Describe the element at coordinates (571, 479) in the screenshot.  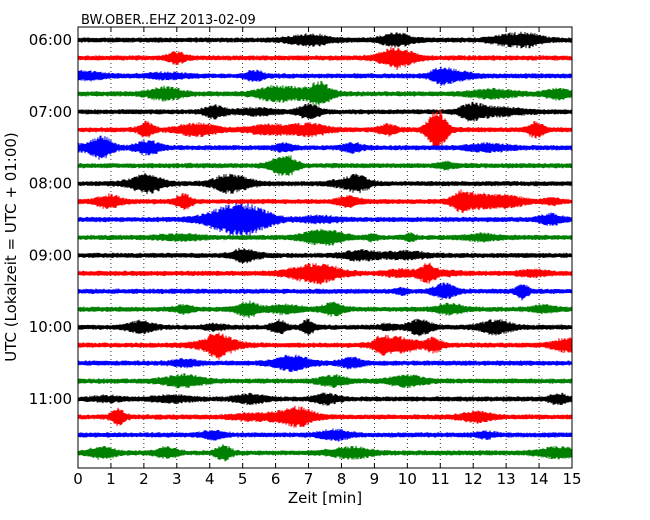
I see `x-tick-label: 15` at that location.